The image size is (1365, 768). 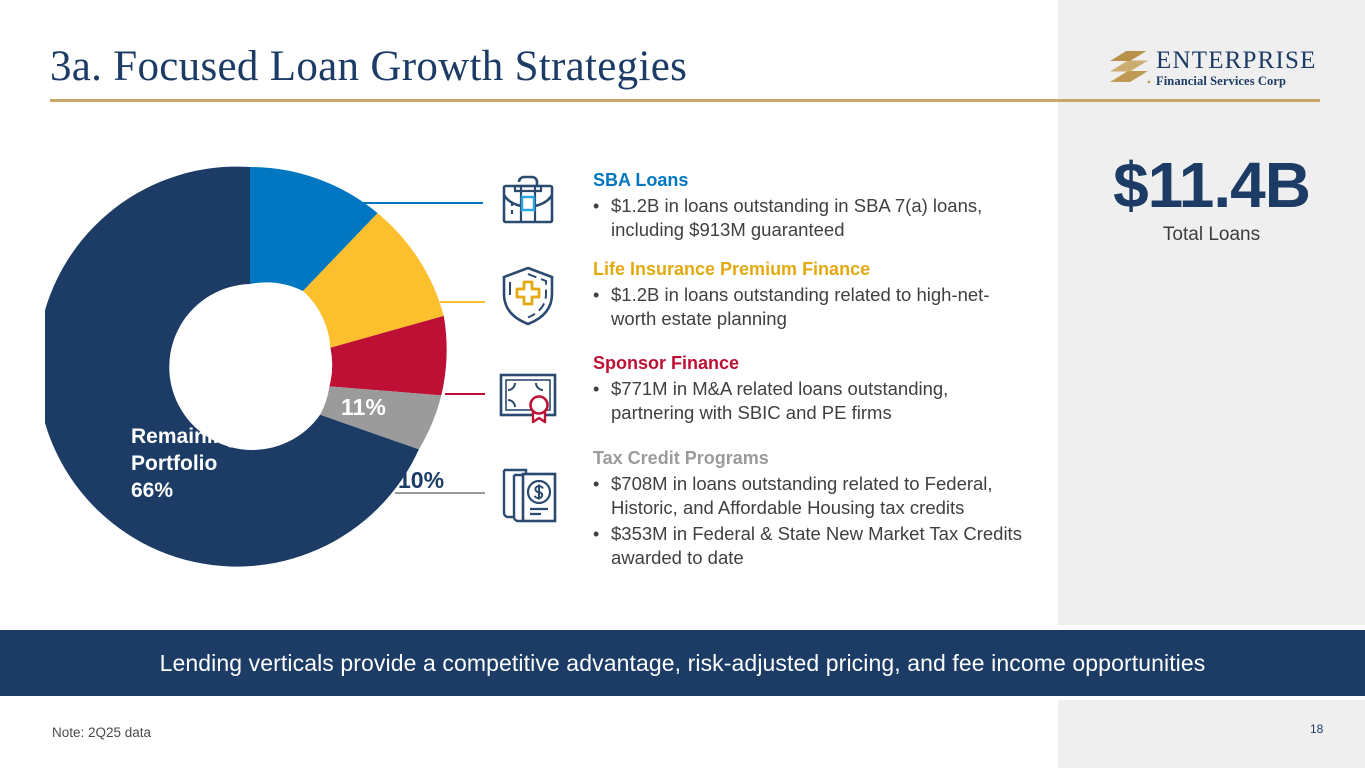 I want to click on certificate-seal-icon, so click(x=528, y=396).